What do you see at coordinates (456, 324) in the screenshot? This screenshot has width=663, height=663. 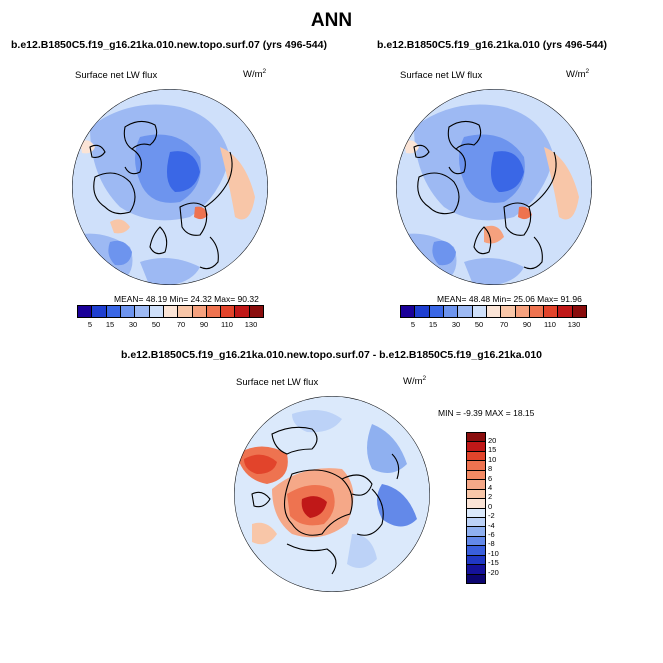 I see `panel2-colorbar-tick: 30` at bounding box center [456, 324].